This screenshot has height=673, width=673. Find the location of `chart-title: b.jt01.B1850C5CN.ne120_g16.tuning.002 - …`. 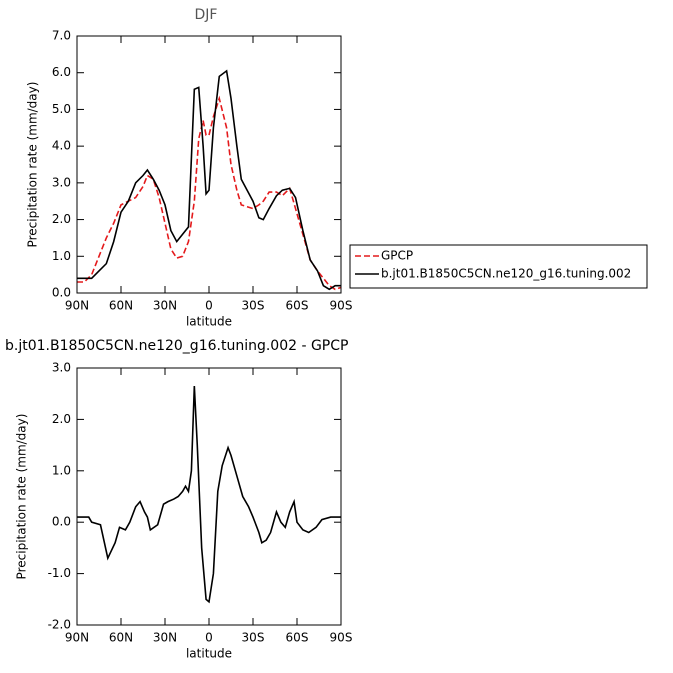

chart-title: b.jt01.B1850C5CN.ne120_g16.tuning.002 - … is located at coordinates (176, 346).